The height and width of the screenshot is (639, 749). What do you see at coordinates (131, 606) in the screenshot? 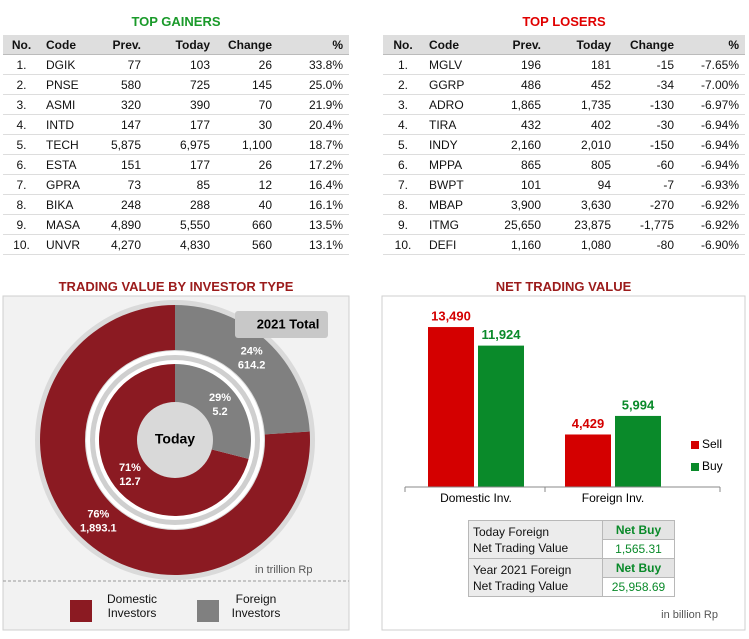
I see `legend-label: Domestic Investors` at bounding box center [131, 606].